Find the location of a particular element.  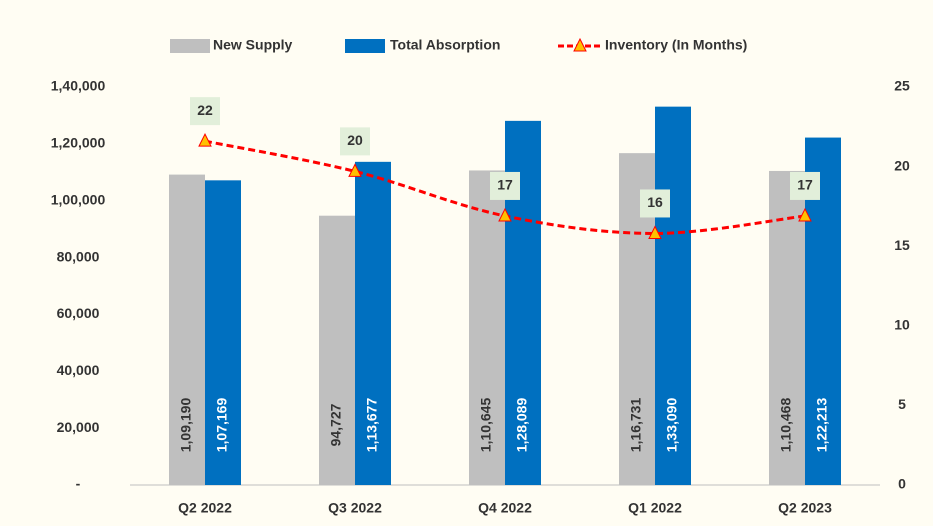

y-tick-label: 1,40,000 is located at coordinates (78, 86).